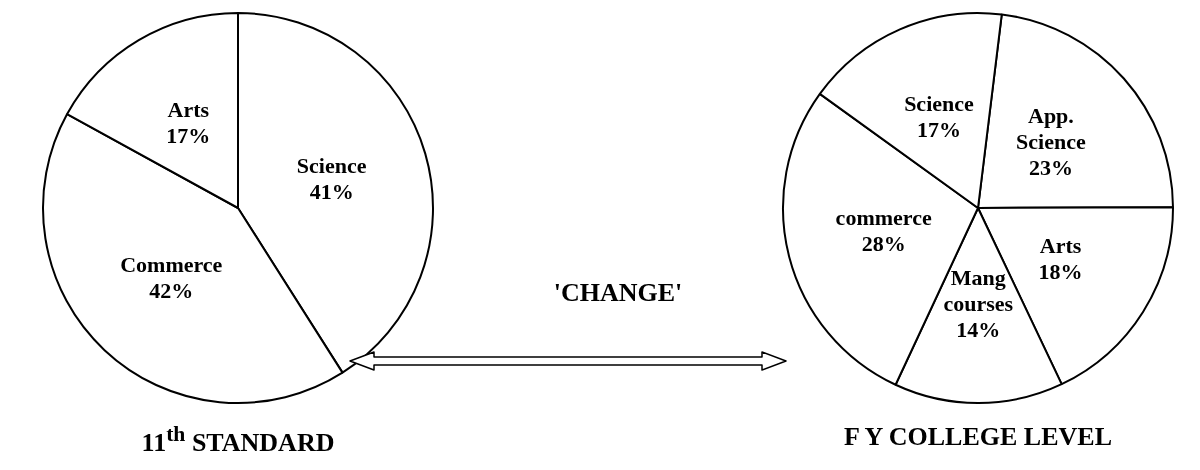 The image size is (1200, 470). Describe the element at coordinates (978, 330) in the screenshot. I see `data-label: 14%` at that location.